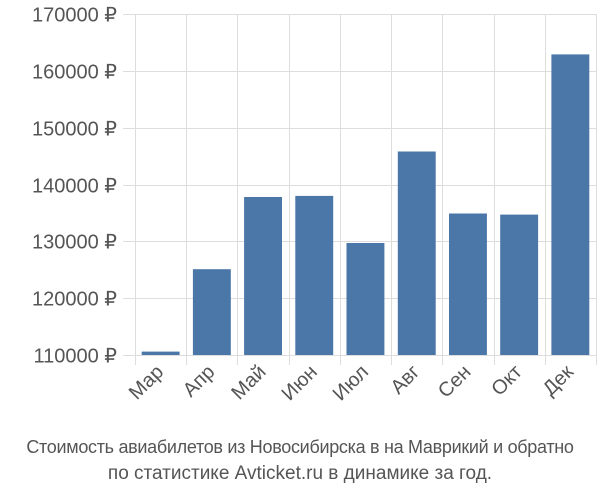 This screenshot has width=600, height=500. What do you see at coordinates (468, 284) in the screenshot?
I see `bar-Сен` at bounding box center [468, 284].